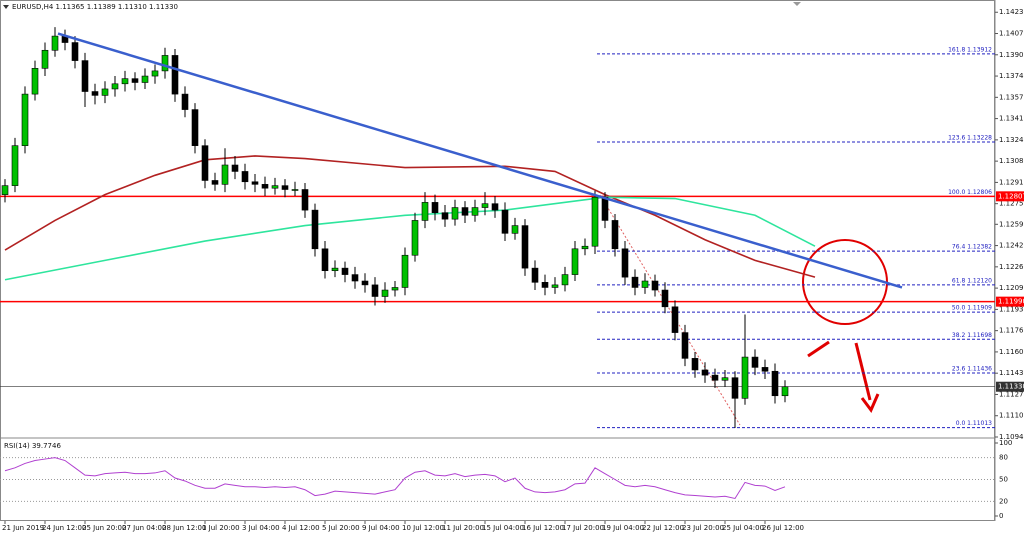 The image size is (1024, 534). I want to click on rsi-title: RSI(14) 39.7746, so click(32, 446).